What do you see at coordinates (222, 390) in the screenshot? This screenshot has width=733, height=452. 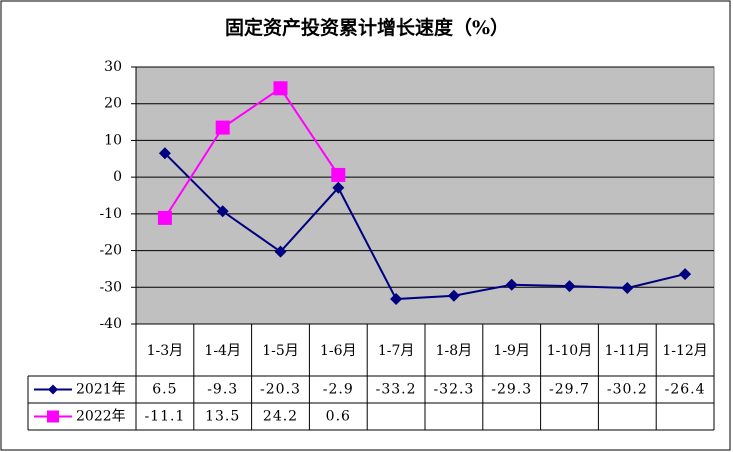 I see `data-table-value: -9.3` at bounding box center [222, 390].